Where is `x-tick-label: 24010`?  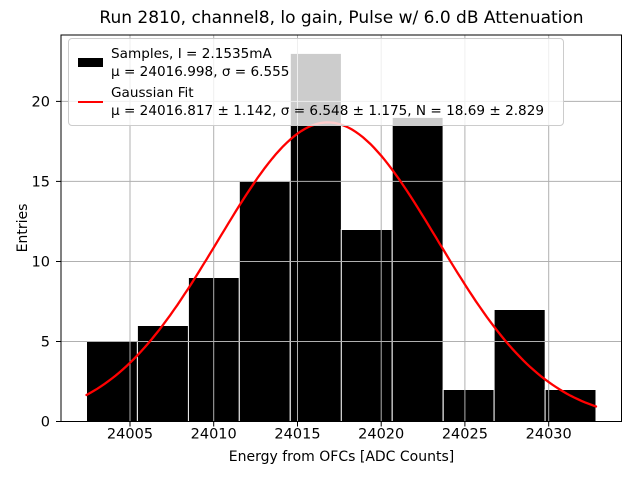
x-tick-label: 24010 is located at coordinates (214, 435).